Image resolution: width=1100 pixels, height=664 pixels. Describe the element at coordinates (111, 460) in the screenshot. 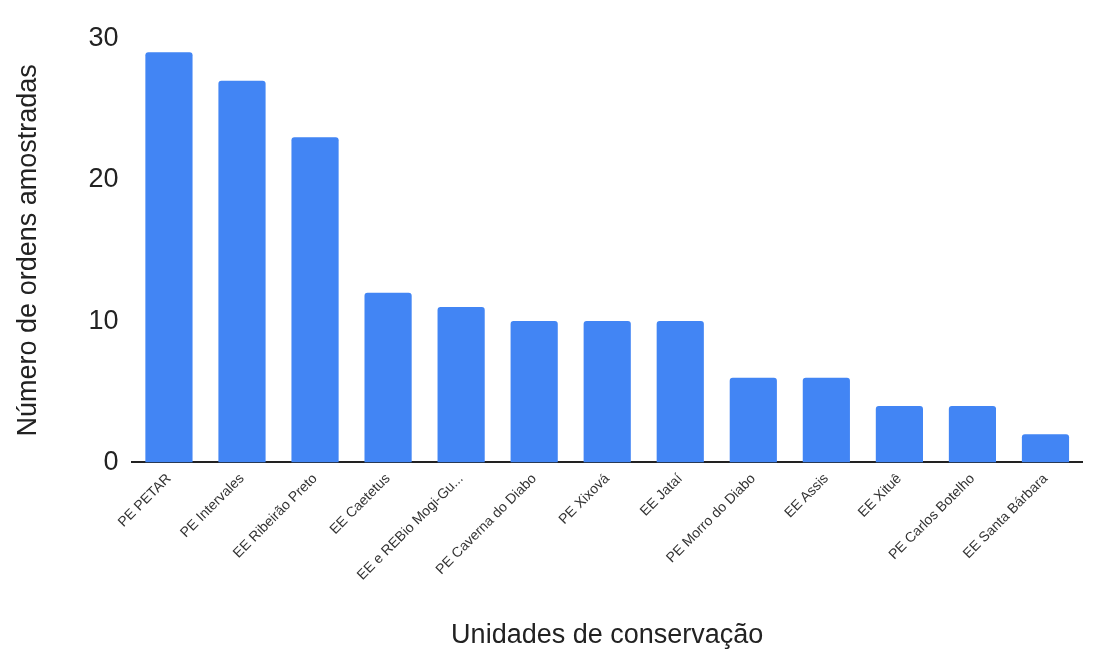

I see `y-tick-label: 0` at that location.